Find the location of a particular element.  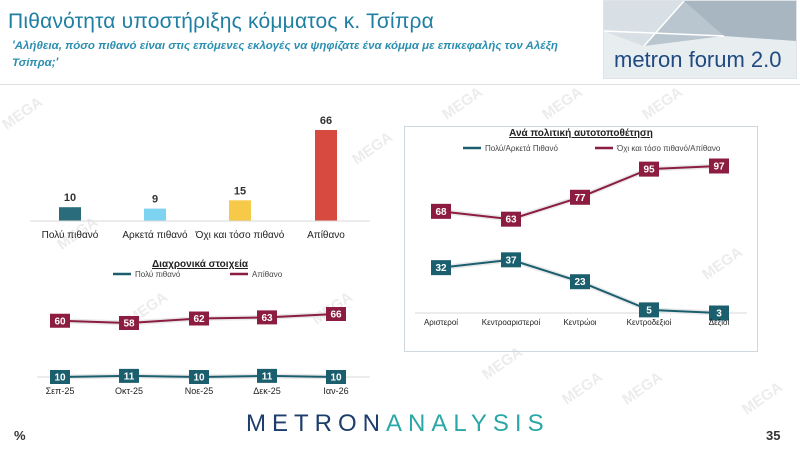

legend-label: Πολύ πιθανό is located at coordinates (158, 274).